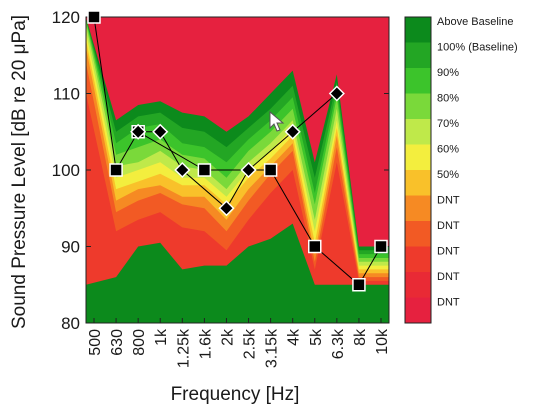  I want to click on y-tick-label: 120, so click(66, 17).